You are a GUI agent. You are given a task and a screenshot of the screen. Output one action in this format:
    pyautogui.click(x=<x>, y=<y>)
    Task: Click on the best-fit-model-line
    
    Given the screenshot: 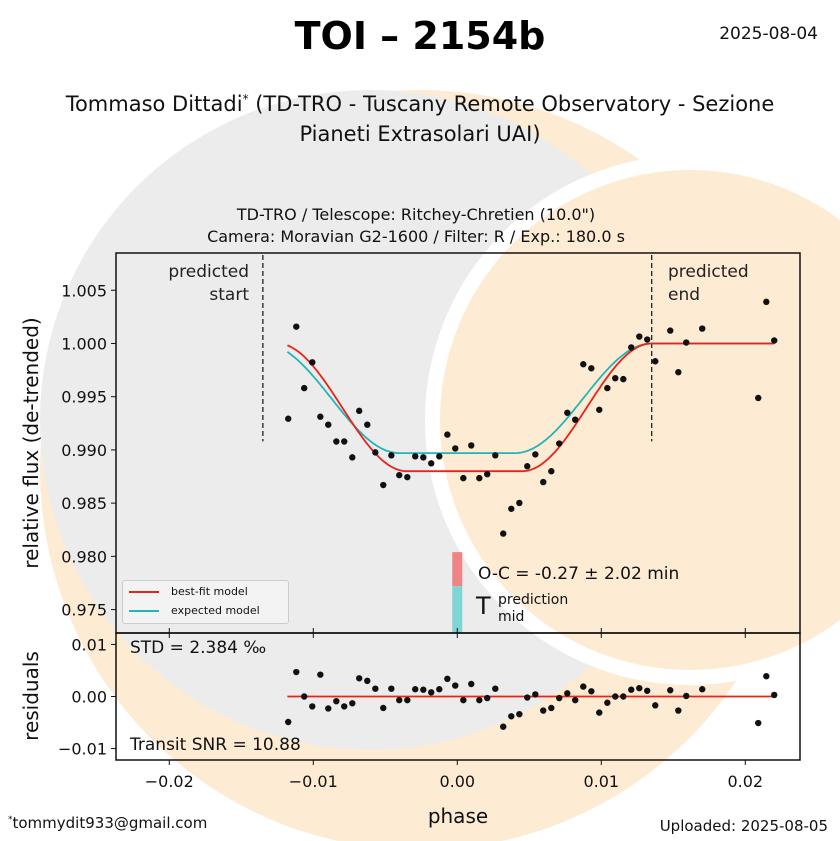 What is the action you would take?
    pyautogui.click(x=531, y=407)
    